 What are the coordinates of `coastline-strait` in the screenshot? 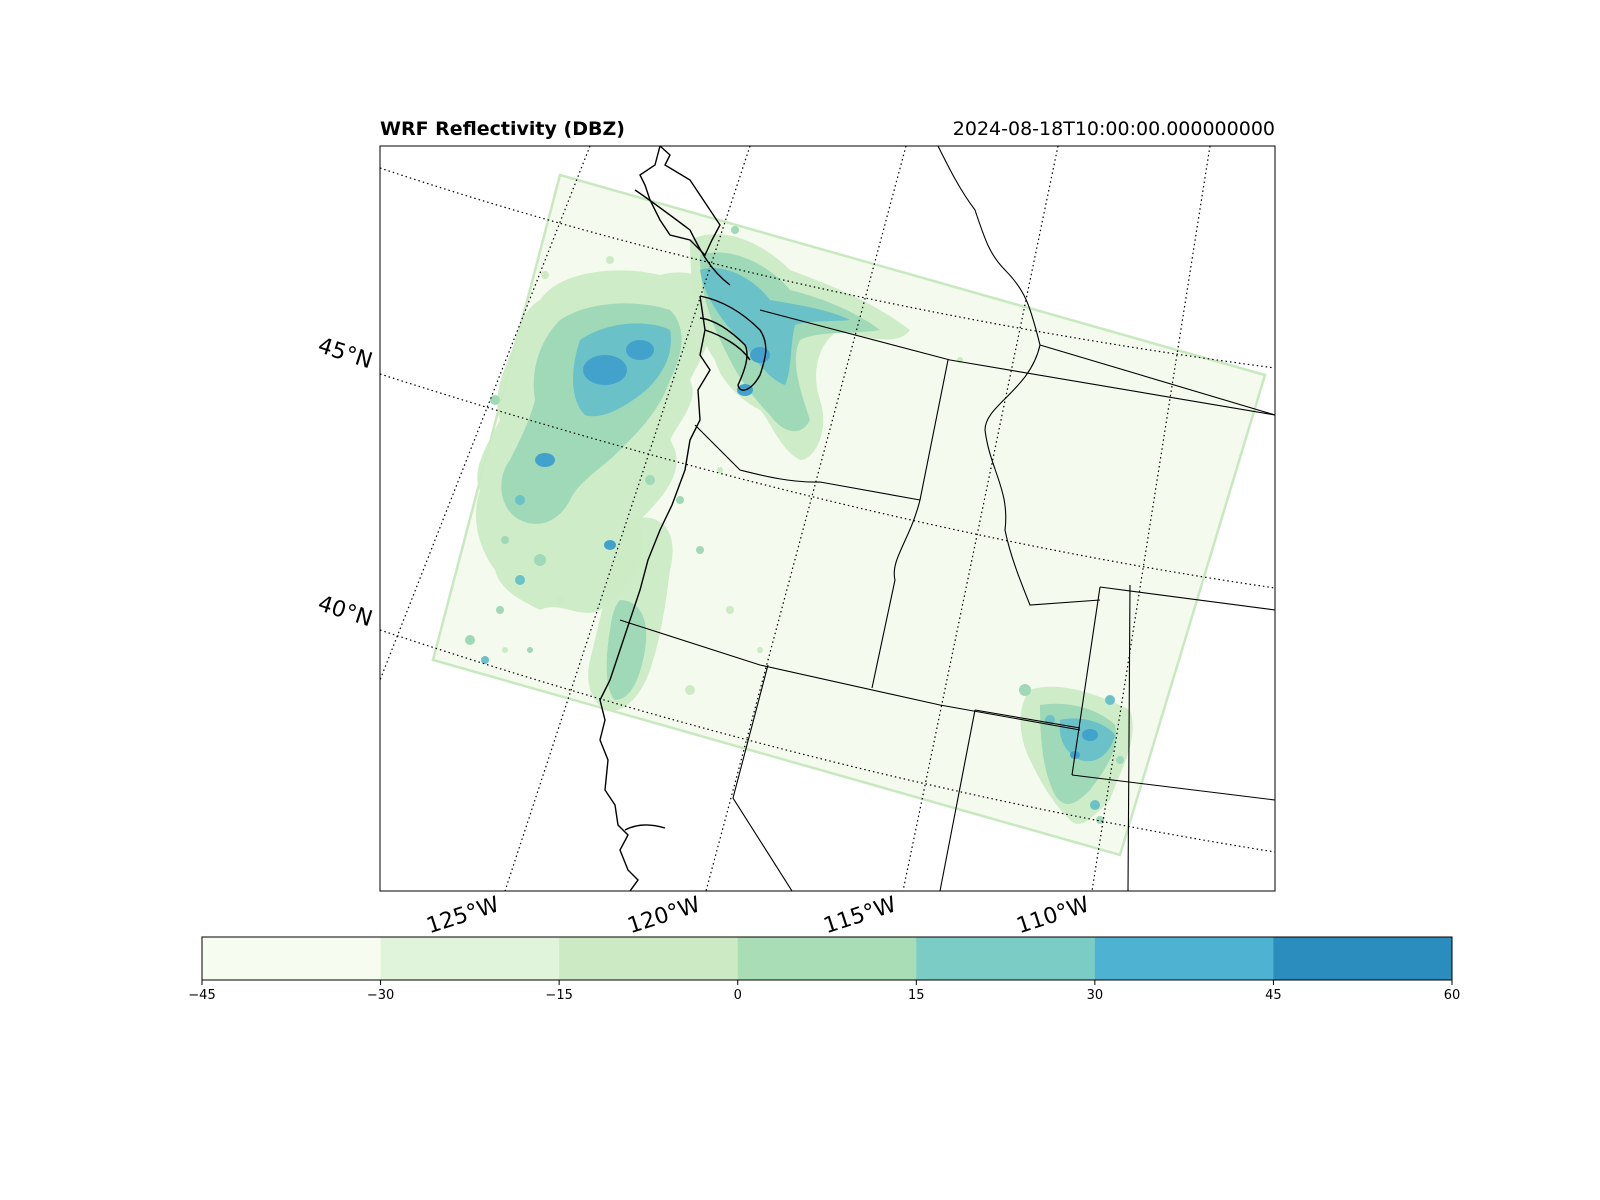 It's located at (727, 345).